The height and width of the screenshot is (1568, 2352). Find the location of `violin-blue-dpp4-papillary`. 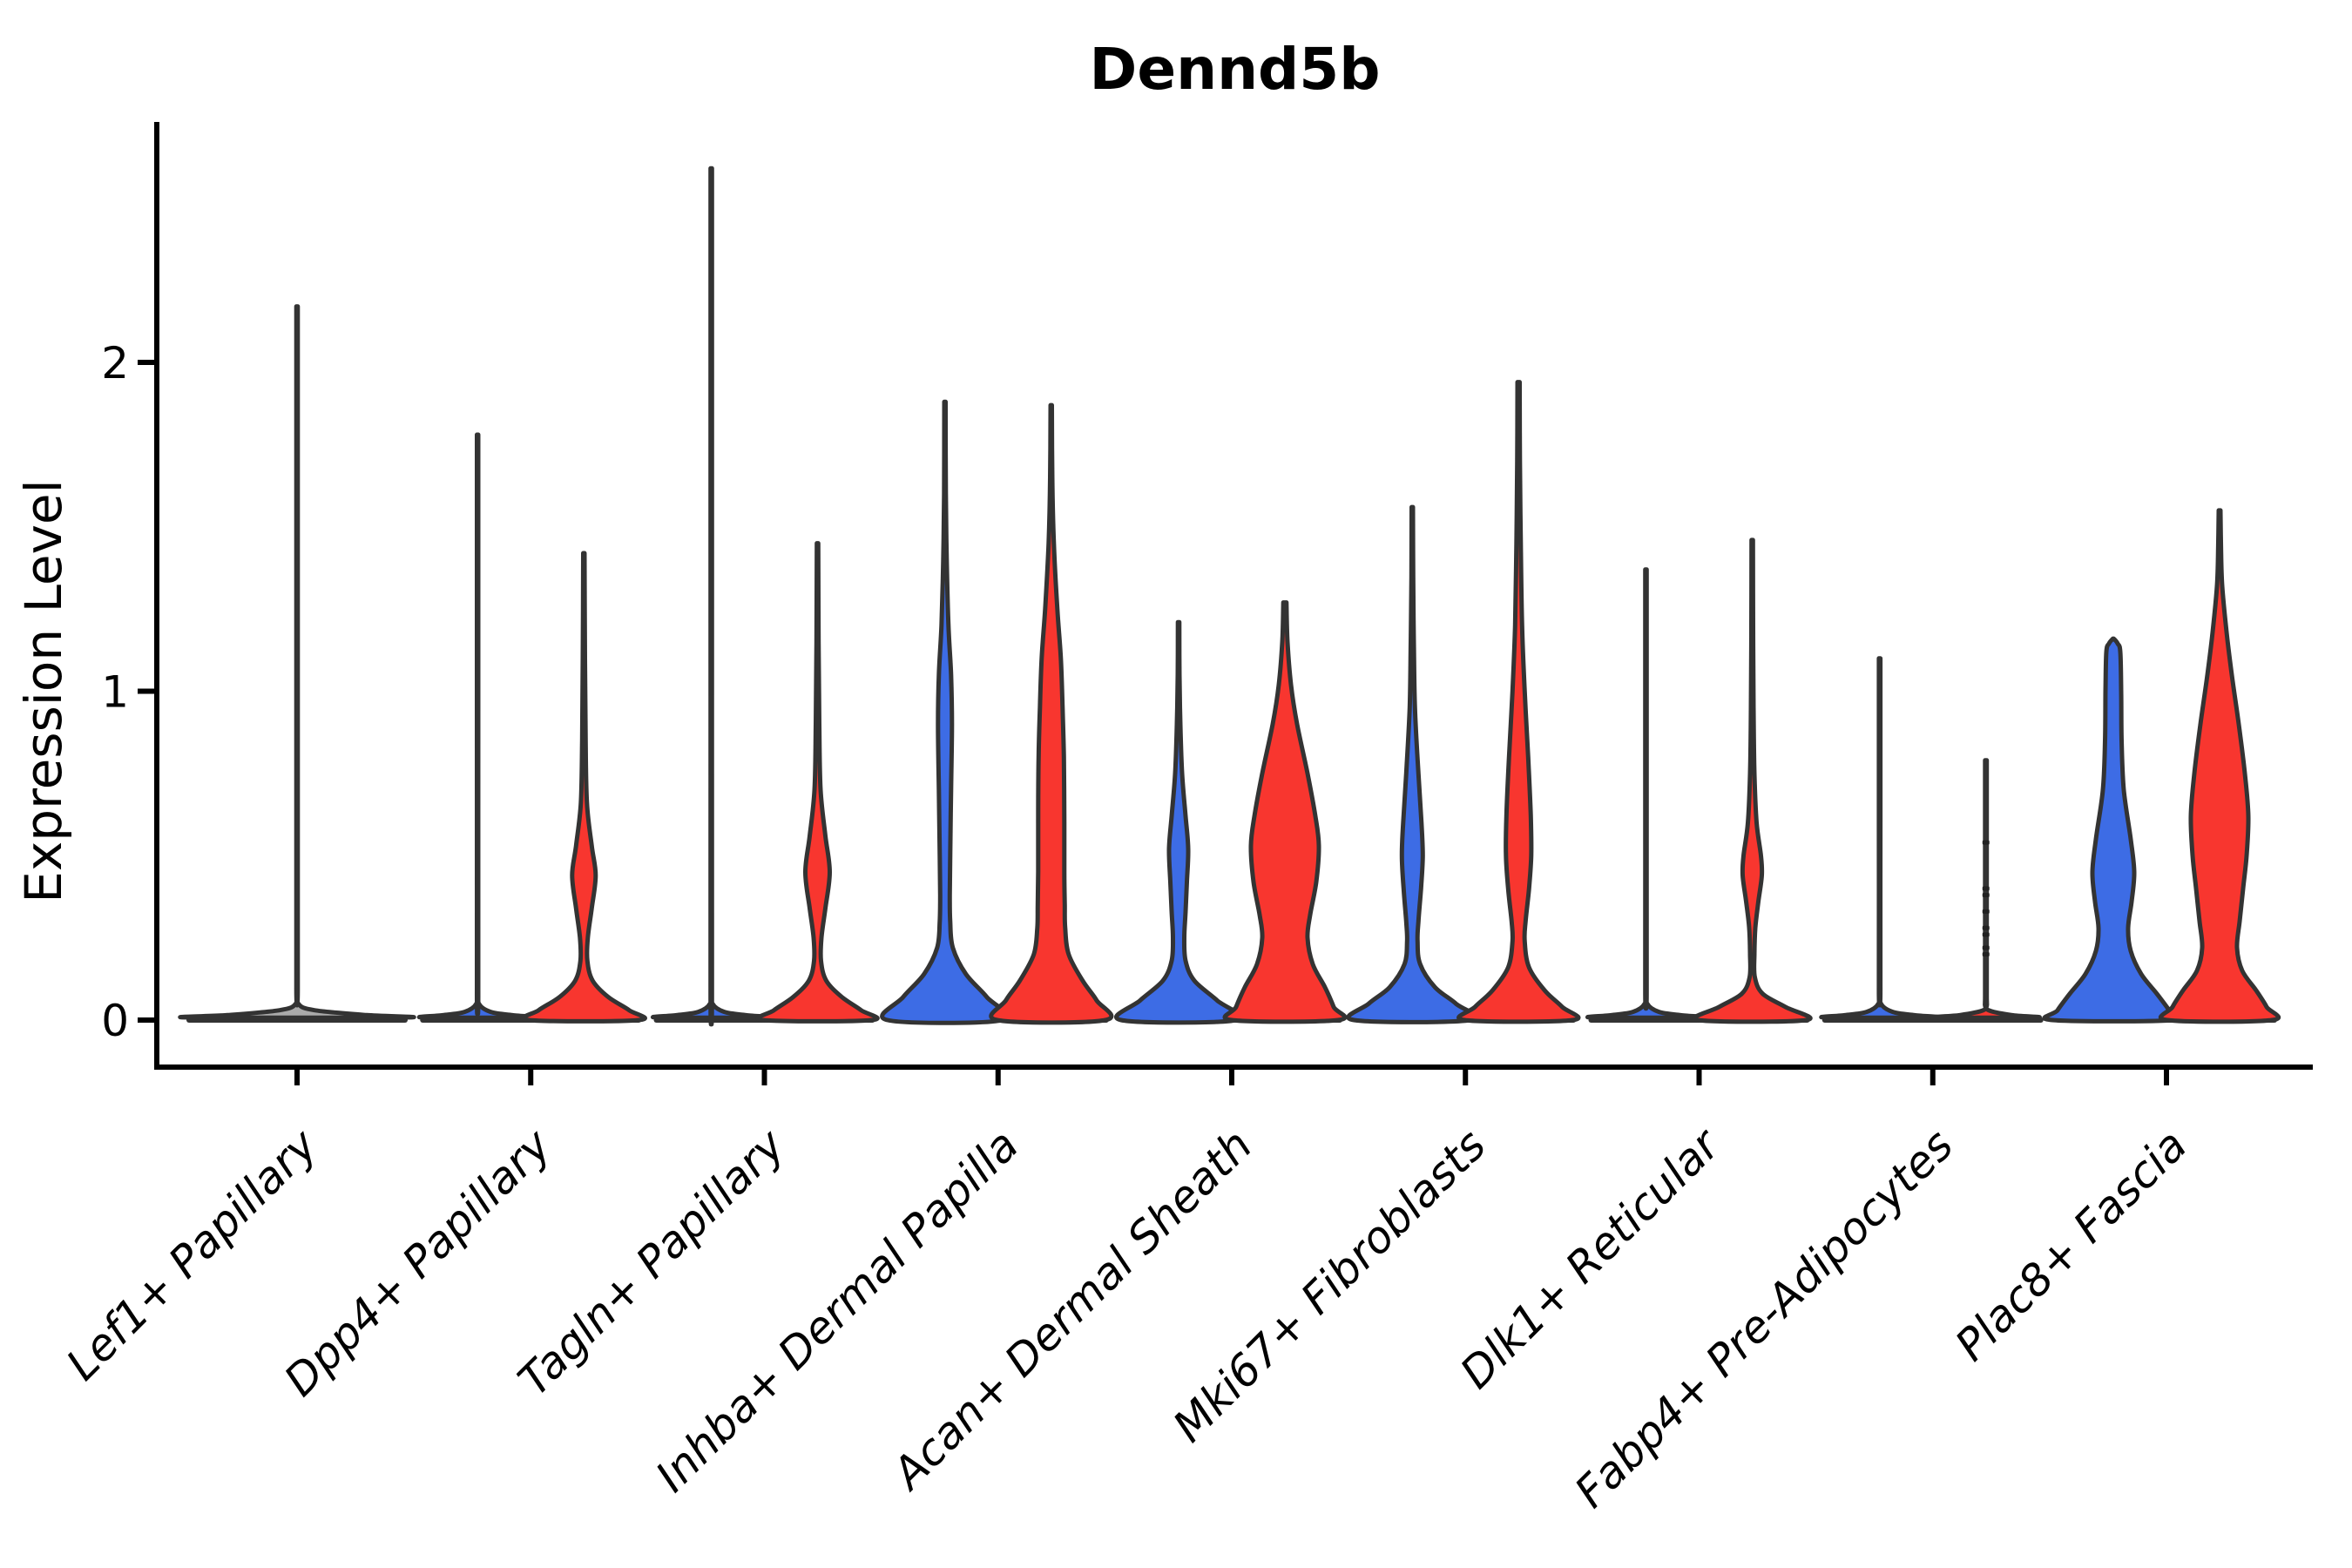

violin-blue-dpp4-papillary is located at coordinates (477, 726).